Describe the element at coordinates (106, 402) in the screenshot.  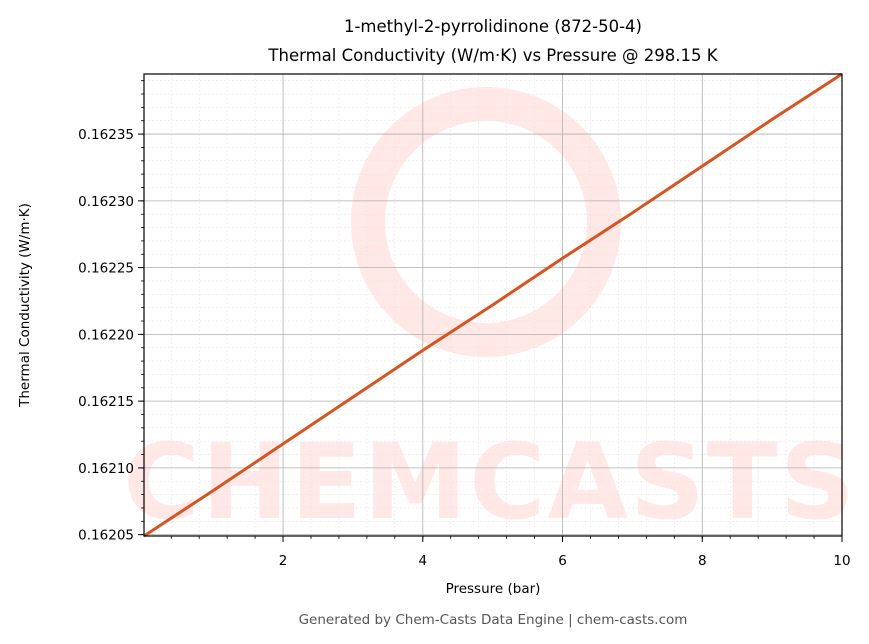
I see `y-tick-label: 0.16215` at that location.